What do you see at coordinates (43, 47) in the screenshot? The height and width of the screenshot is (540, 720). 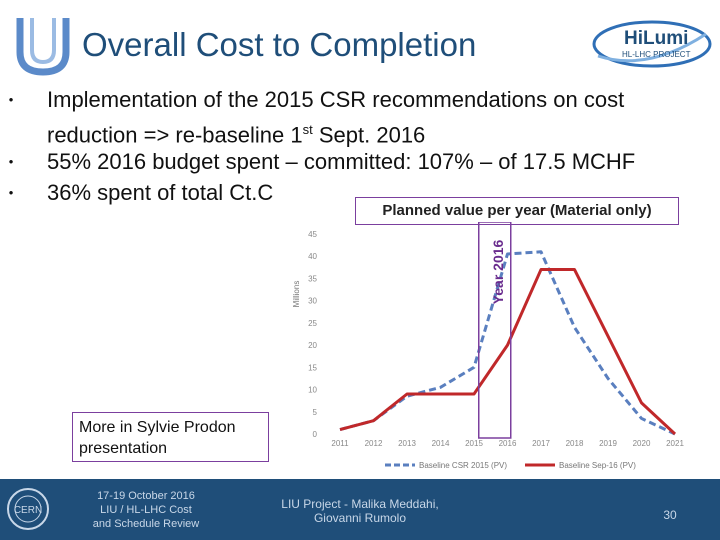 I see `cern-u-logo` at bounding box center [43, 47].